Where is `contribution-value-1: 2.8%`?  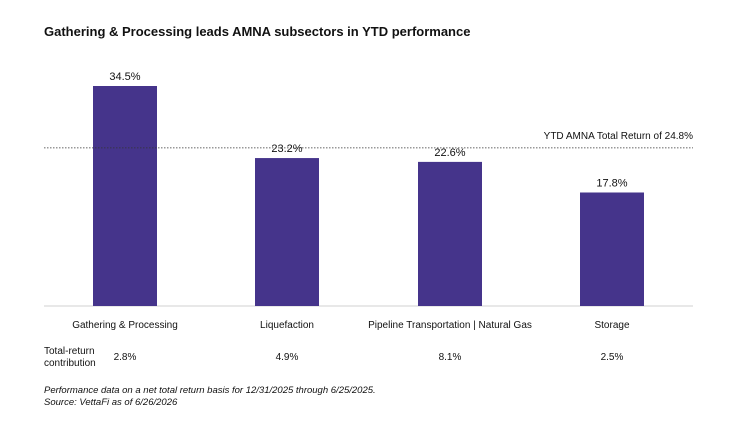
contribution-value-1: 2.8% is located at coordinates (125, 357).